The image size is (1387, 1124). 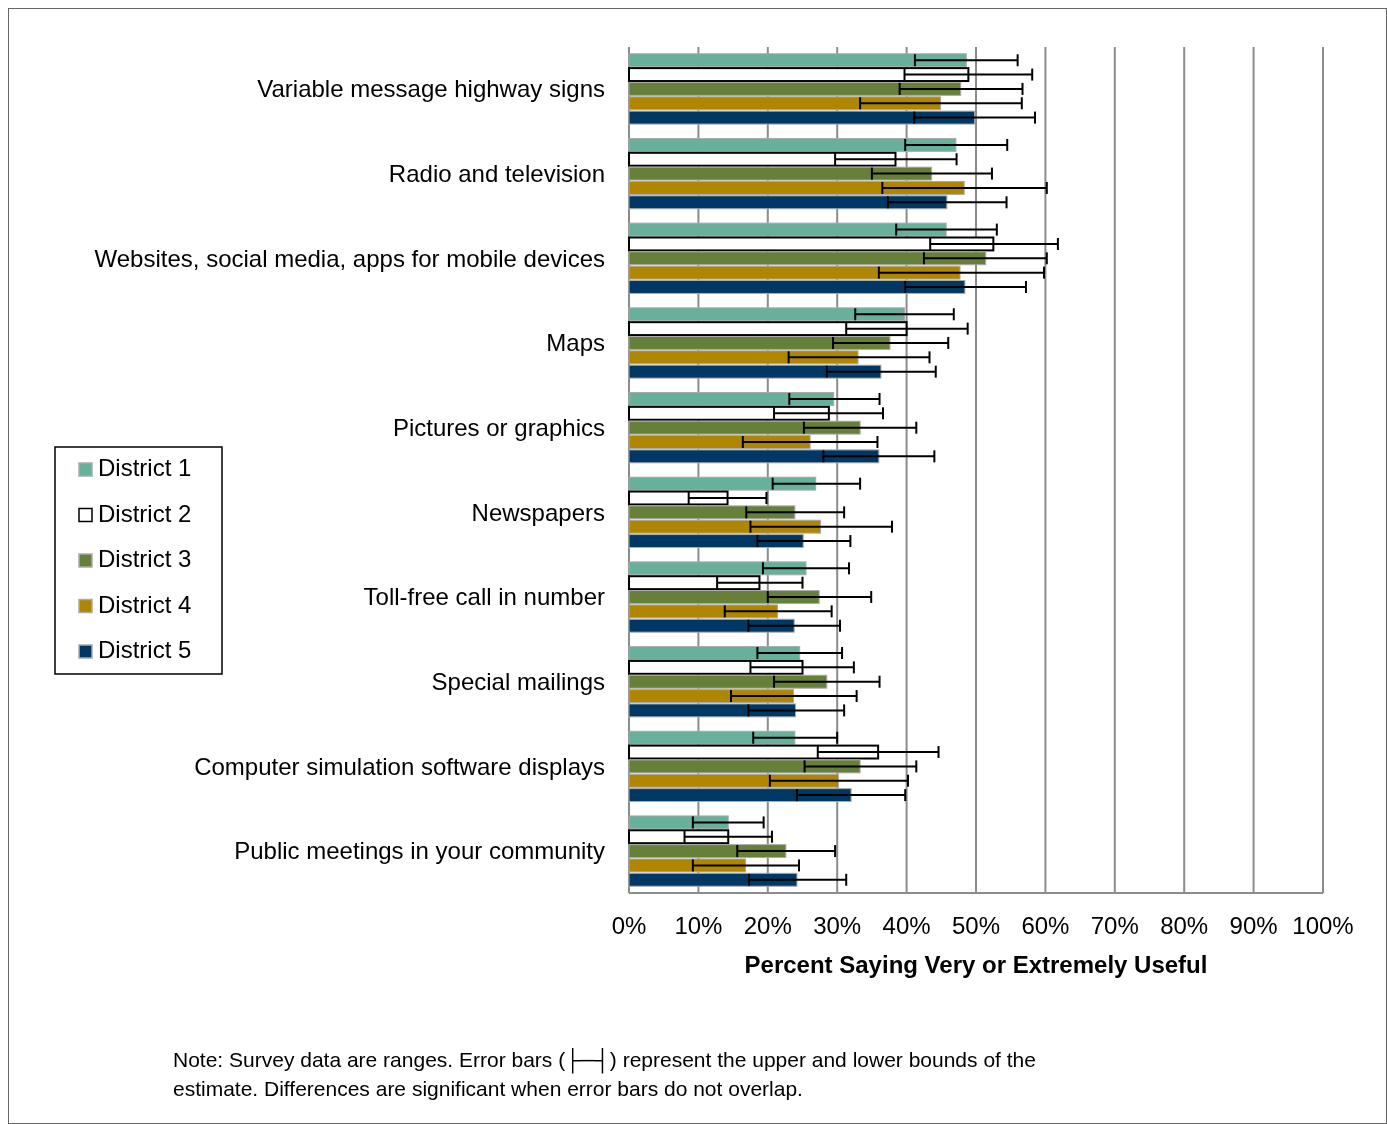 What do you see at coordinates (145, 559) in the screenshot?
I see `legend-label: District 3` at bounding box center [145, 559].